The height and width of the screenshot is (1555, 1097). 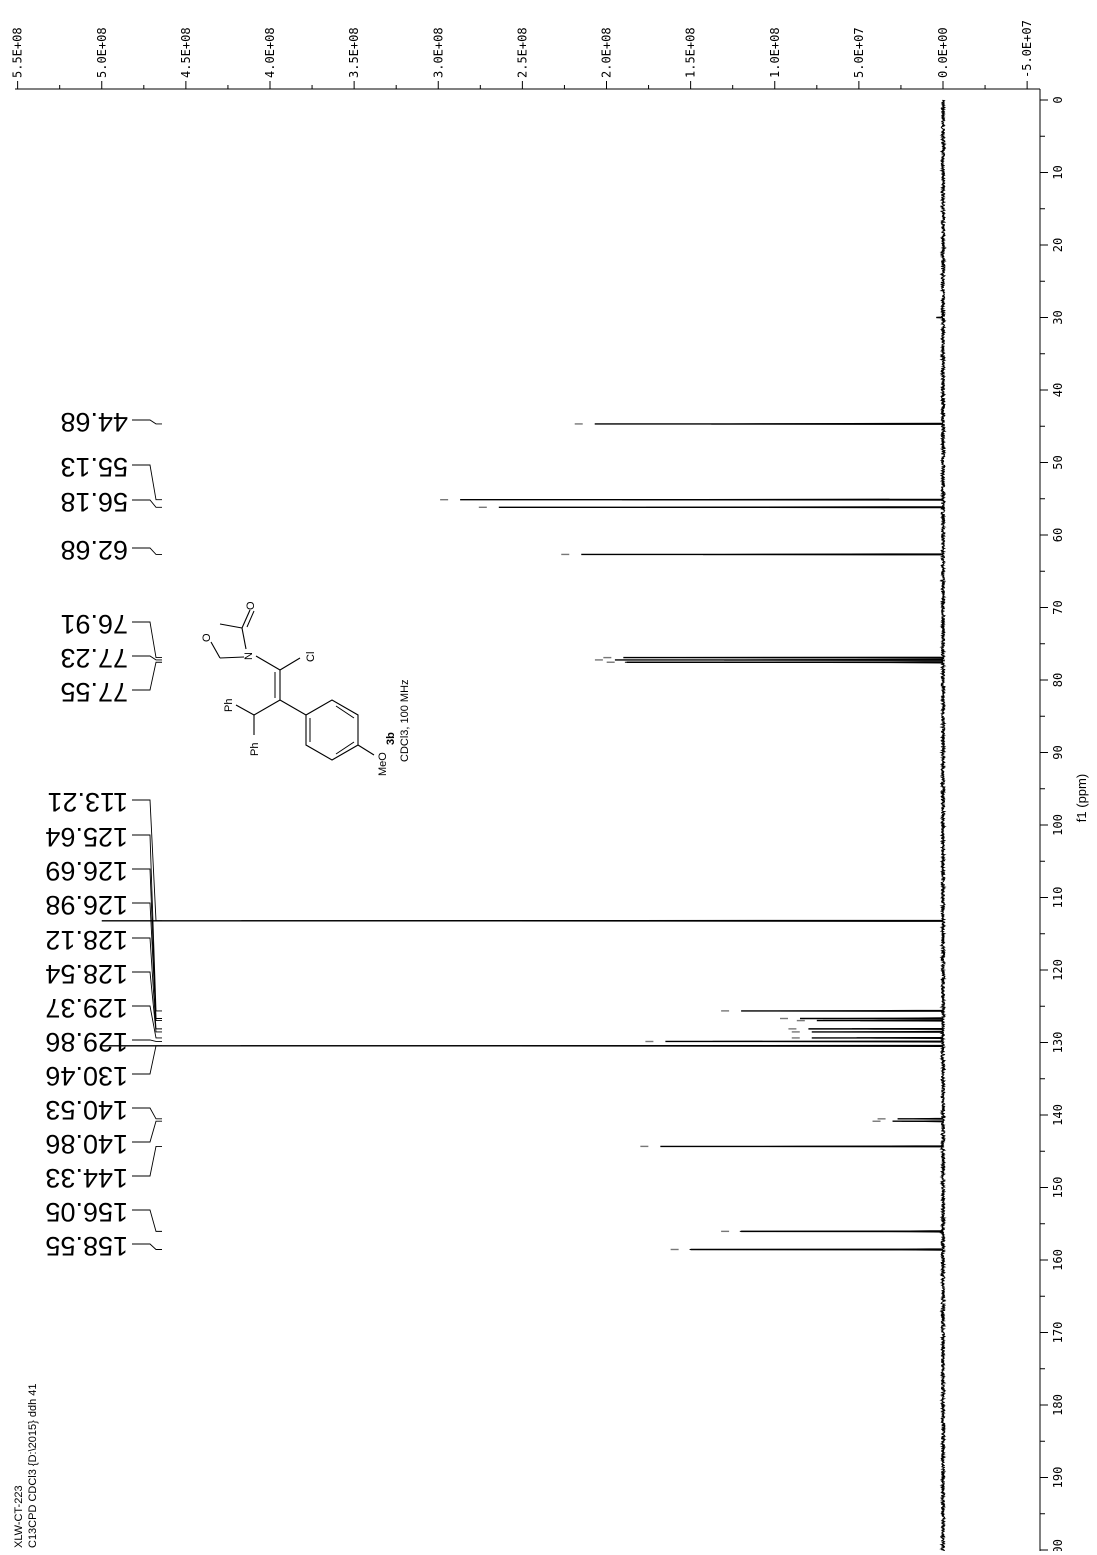 What do you see at coordinates (270, 52) in the screenshot?
I see `intensity-tick-label: 4.0E+08` at bounding box center [270, 52].